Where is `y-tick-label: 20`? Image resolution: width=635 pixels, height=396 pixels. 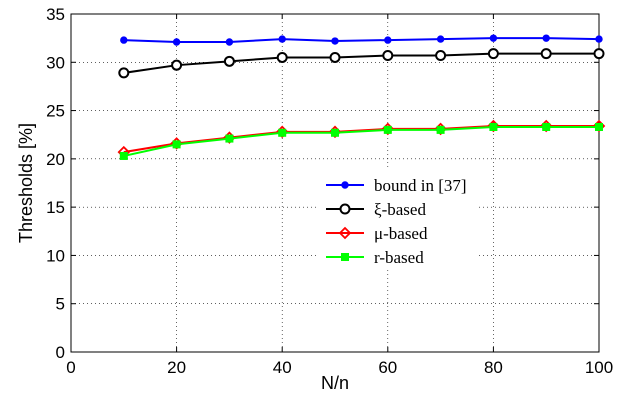
y-tick-label: 20 is located at coordinates (55, 159).